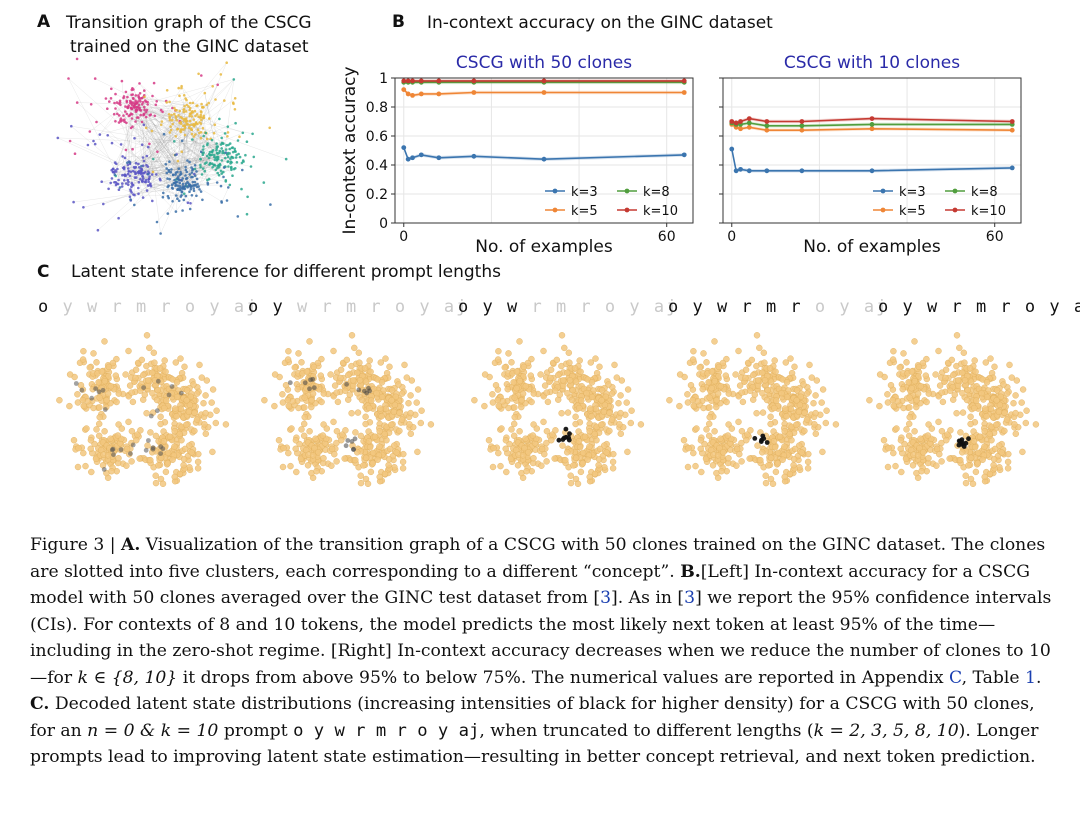 The width and height of the screenshot is (1080, 824). Describe the element at coordinates (731, 237) in the screenshot. I see `x-tick-label: 0` at that location.